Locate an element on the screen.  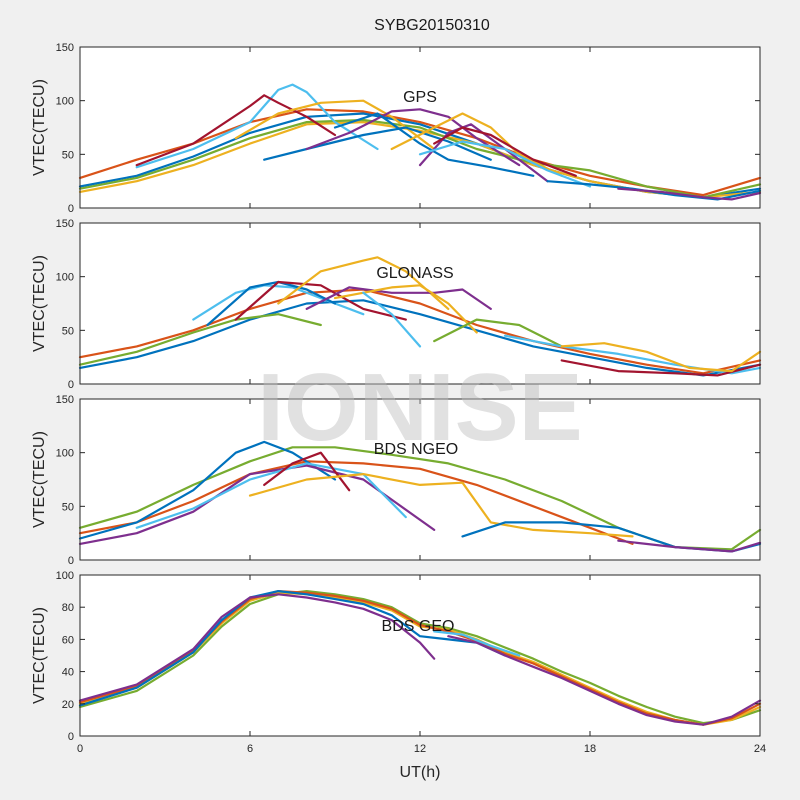
watermark: IONISE is located at coordinates (419, 407).